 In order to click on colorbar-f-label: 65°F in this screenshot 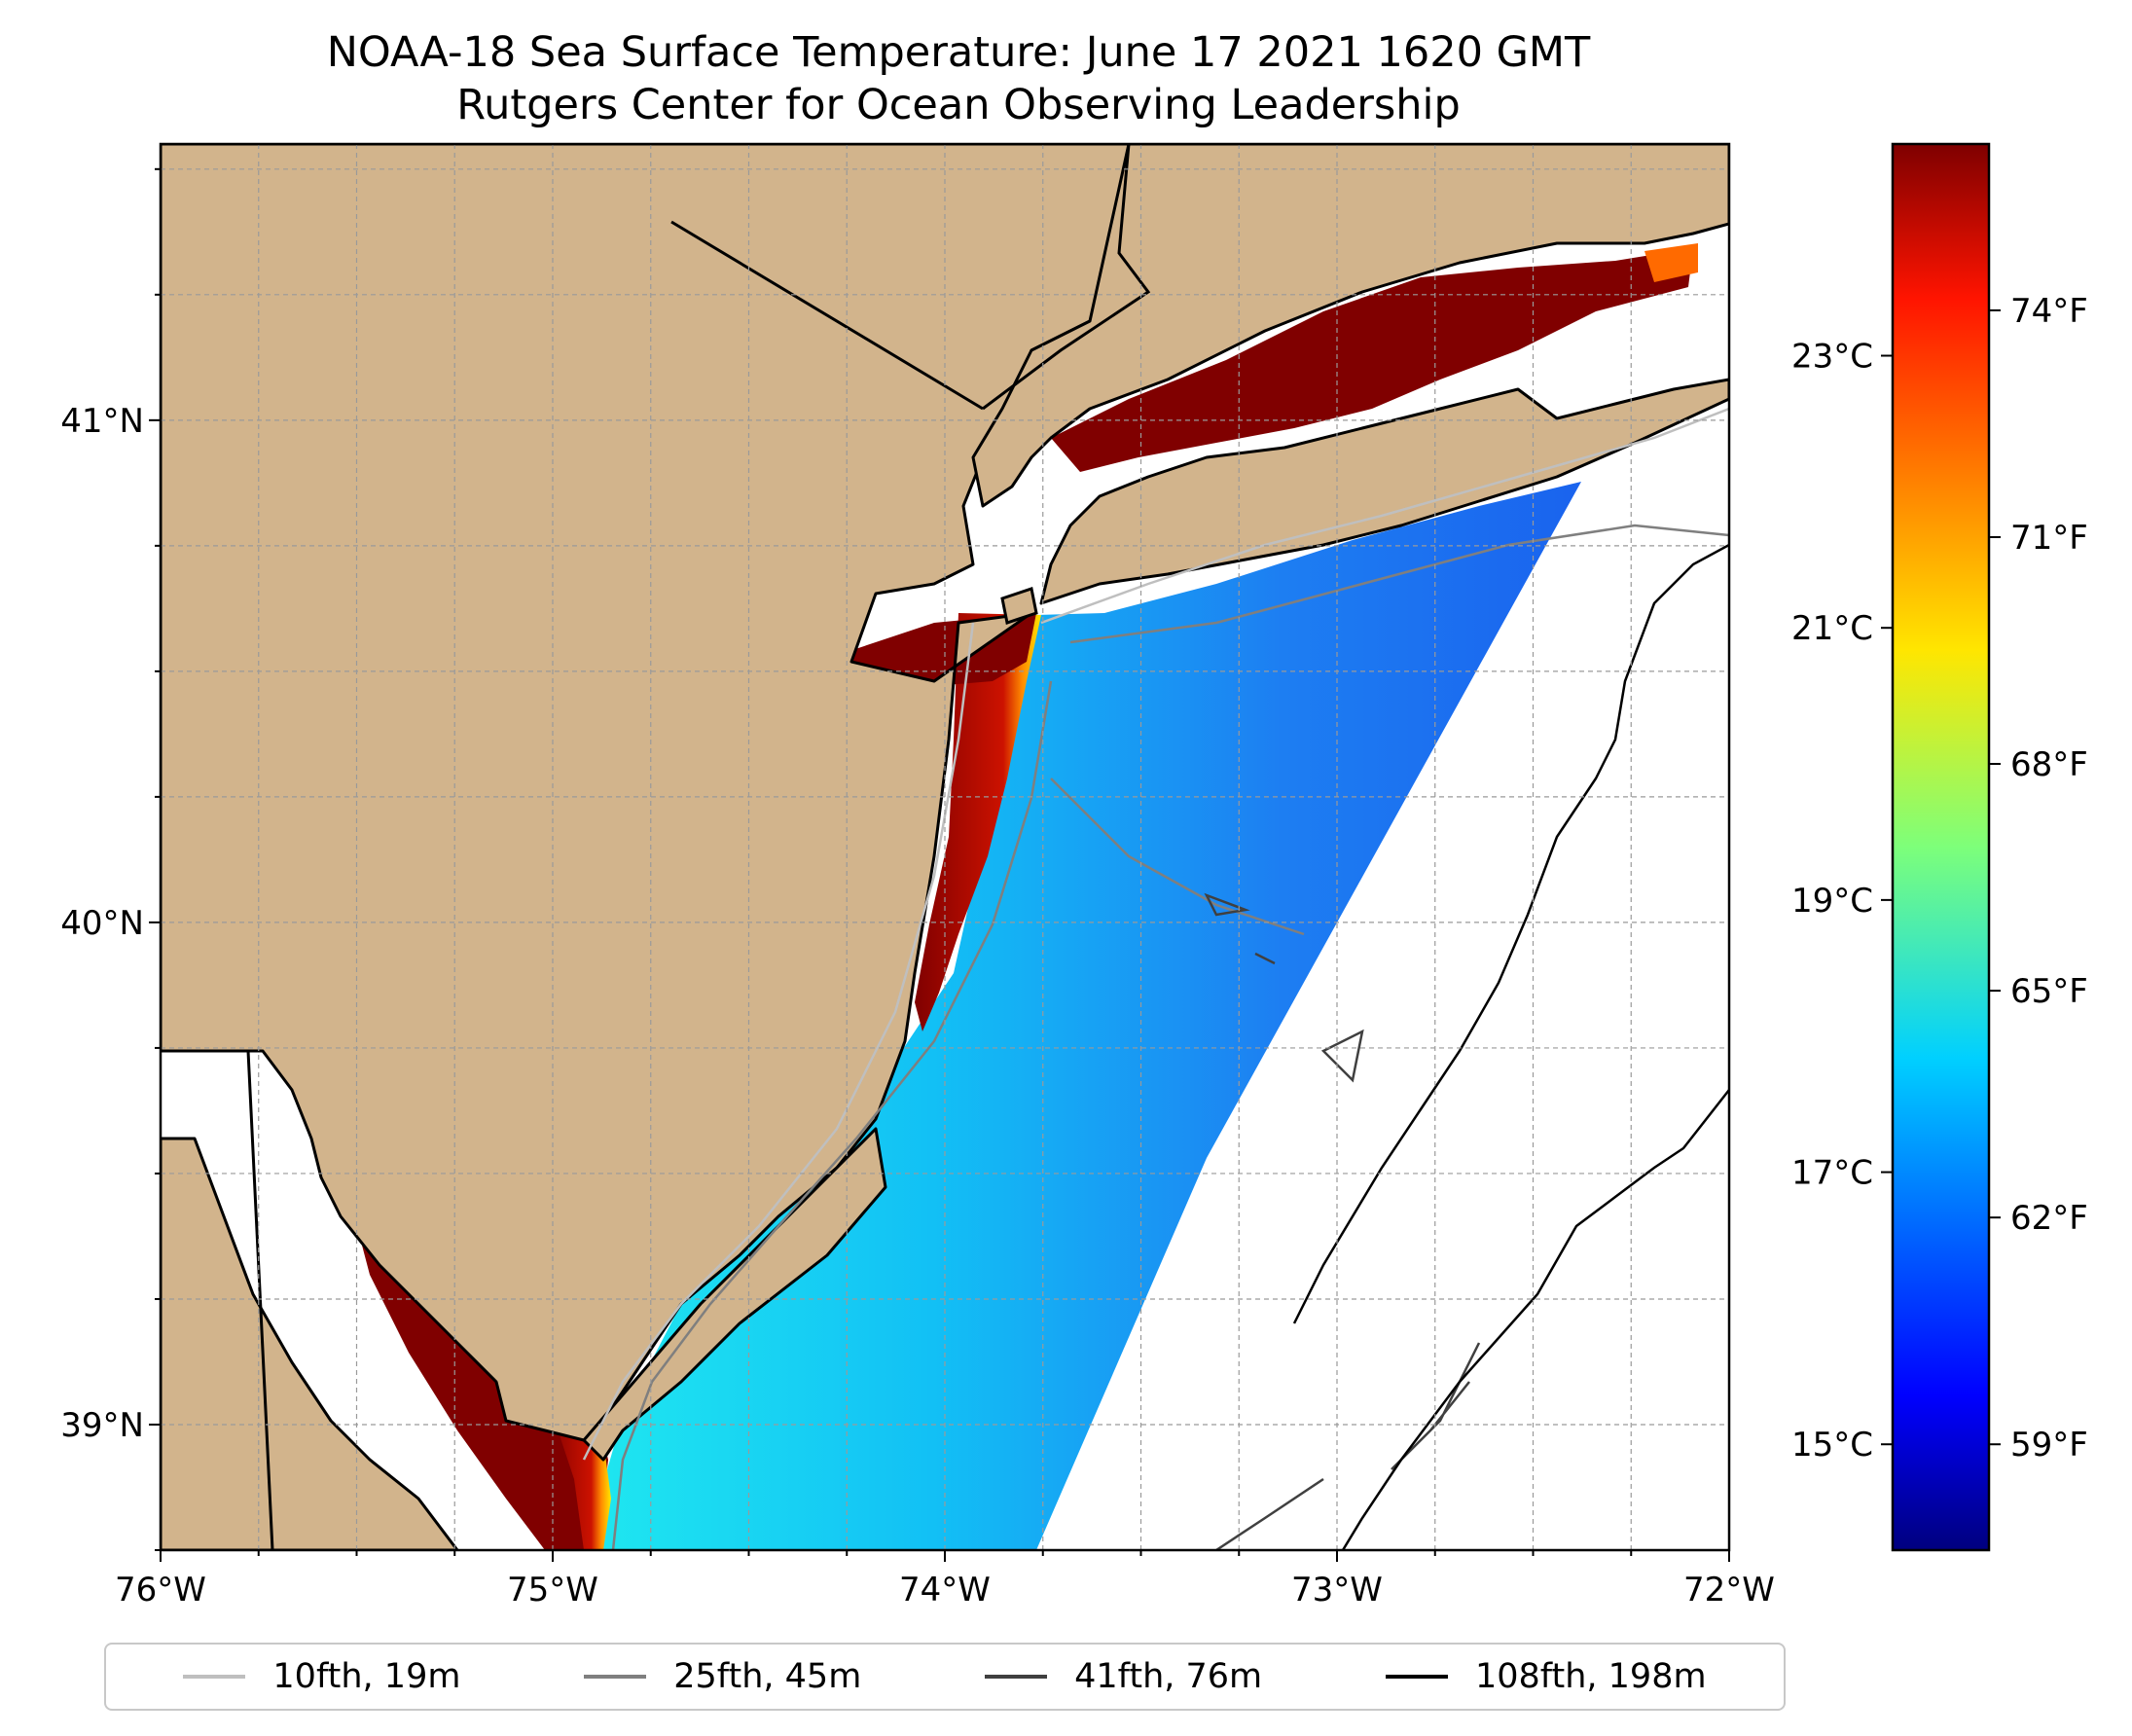, I will do `click(2049, 992)`.